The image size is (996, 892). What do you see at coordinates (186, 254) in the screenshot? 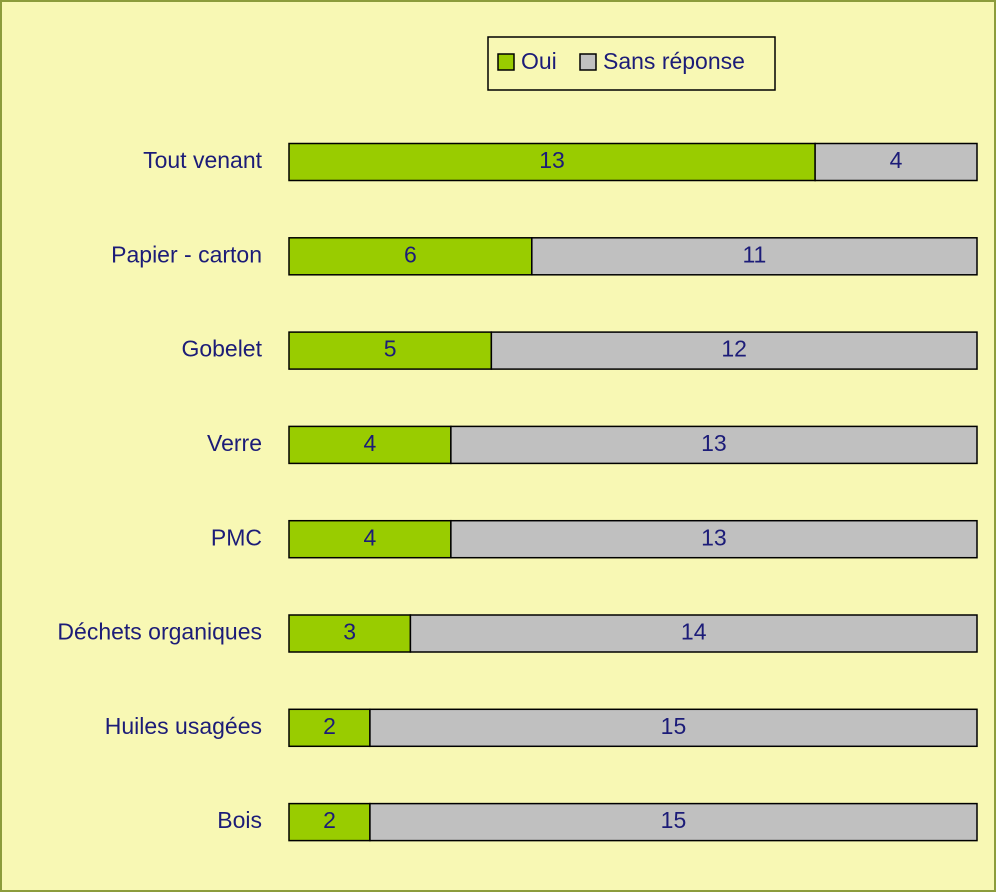
I see `y-tick-label: Papier - carton` at bounding box center [186, 254].